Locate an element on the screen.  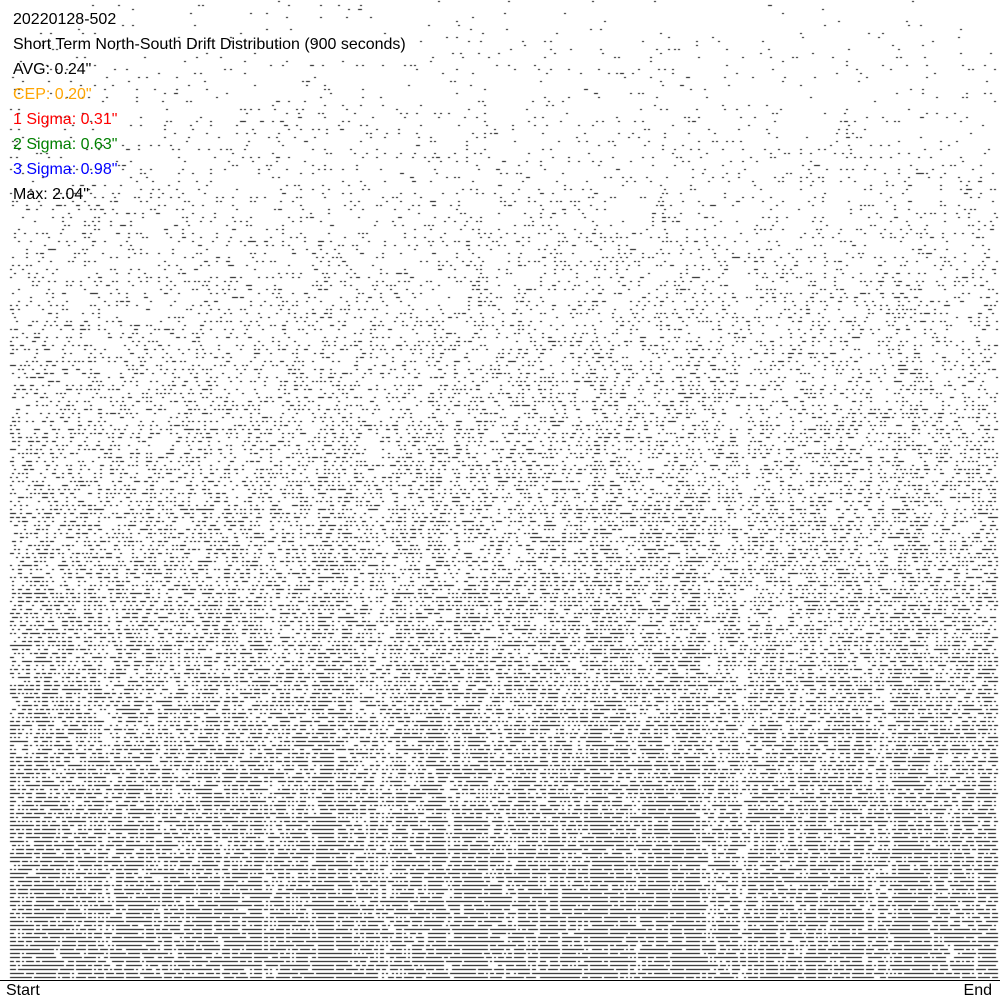
stat-1-sigma: 1 Sigma: 0.31" is located at coordinates (65, 119).